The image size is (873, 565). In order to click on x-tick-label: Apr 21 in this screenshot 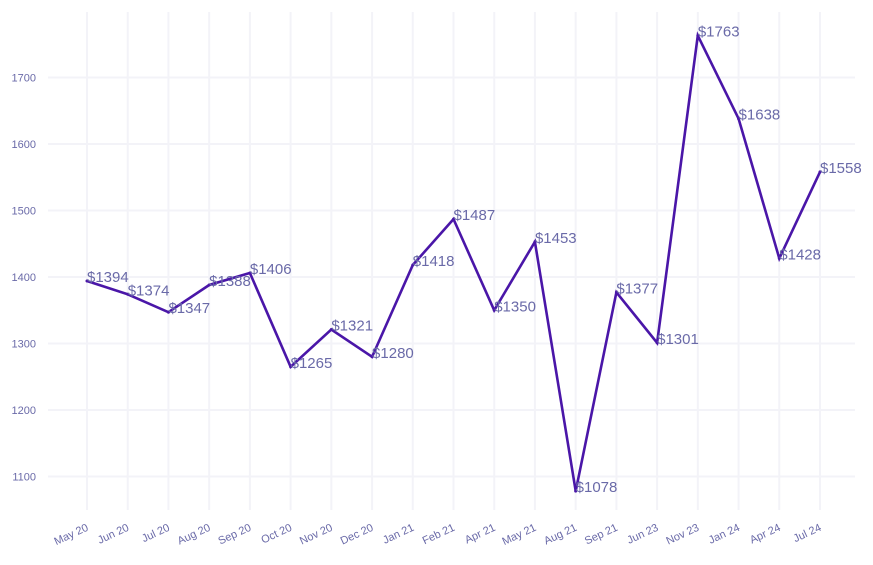, I will do `click(480, 534)`.